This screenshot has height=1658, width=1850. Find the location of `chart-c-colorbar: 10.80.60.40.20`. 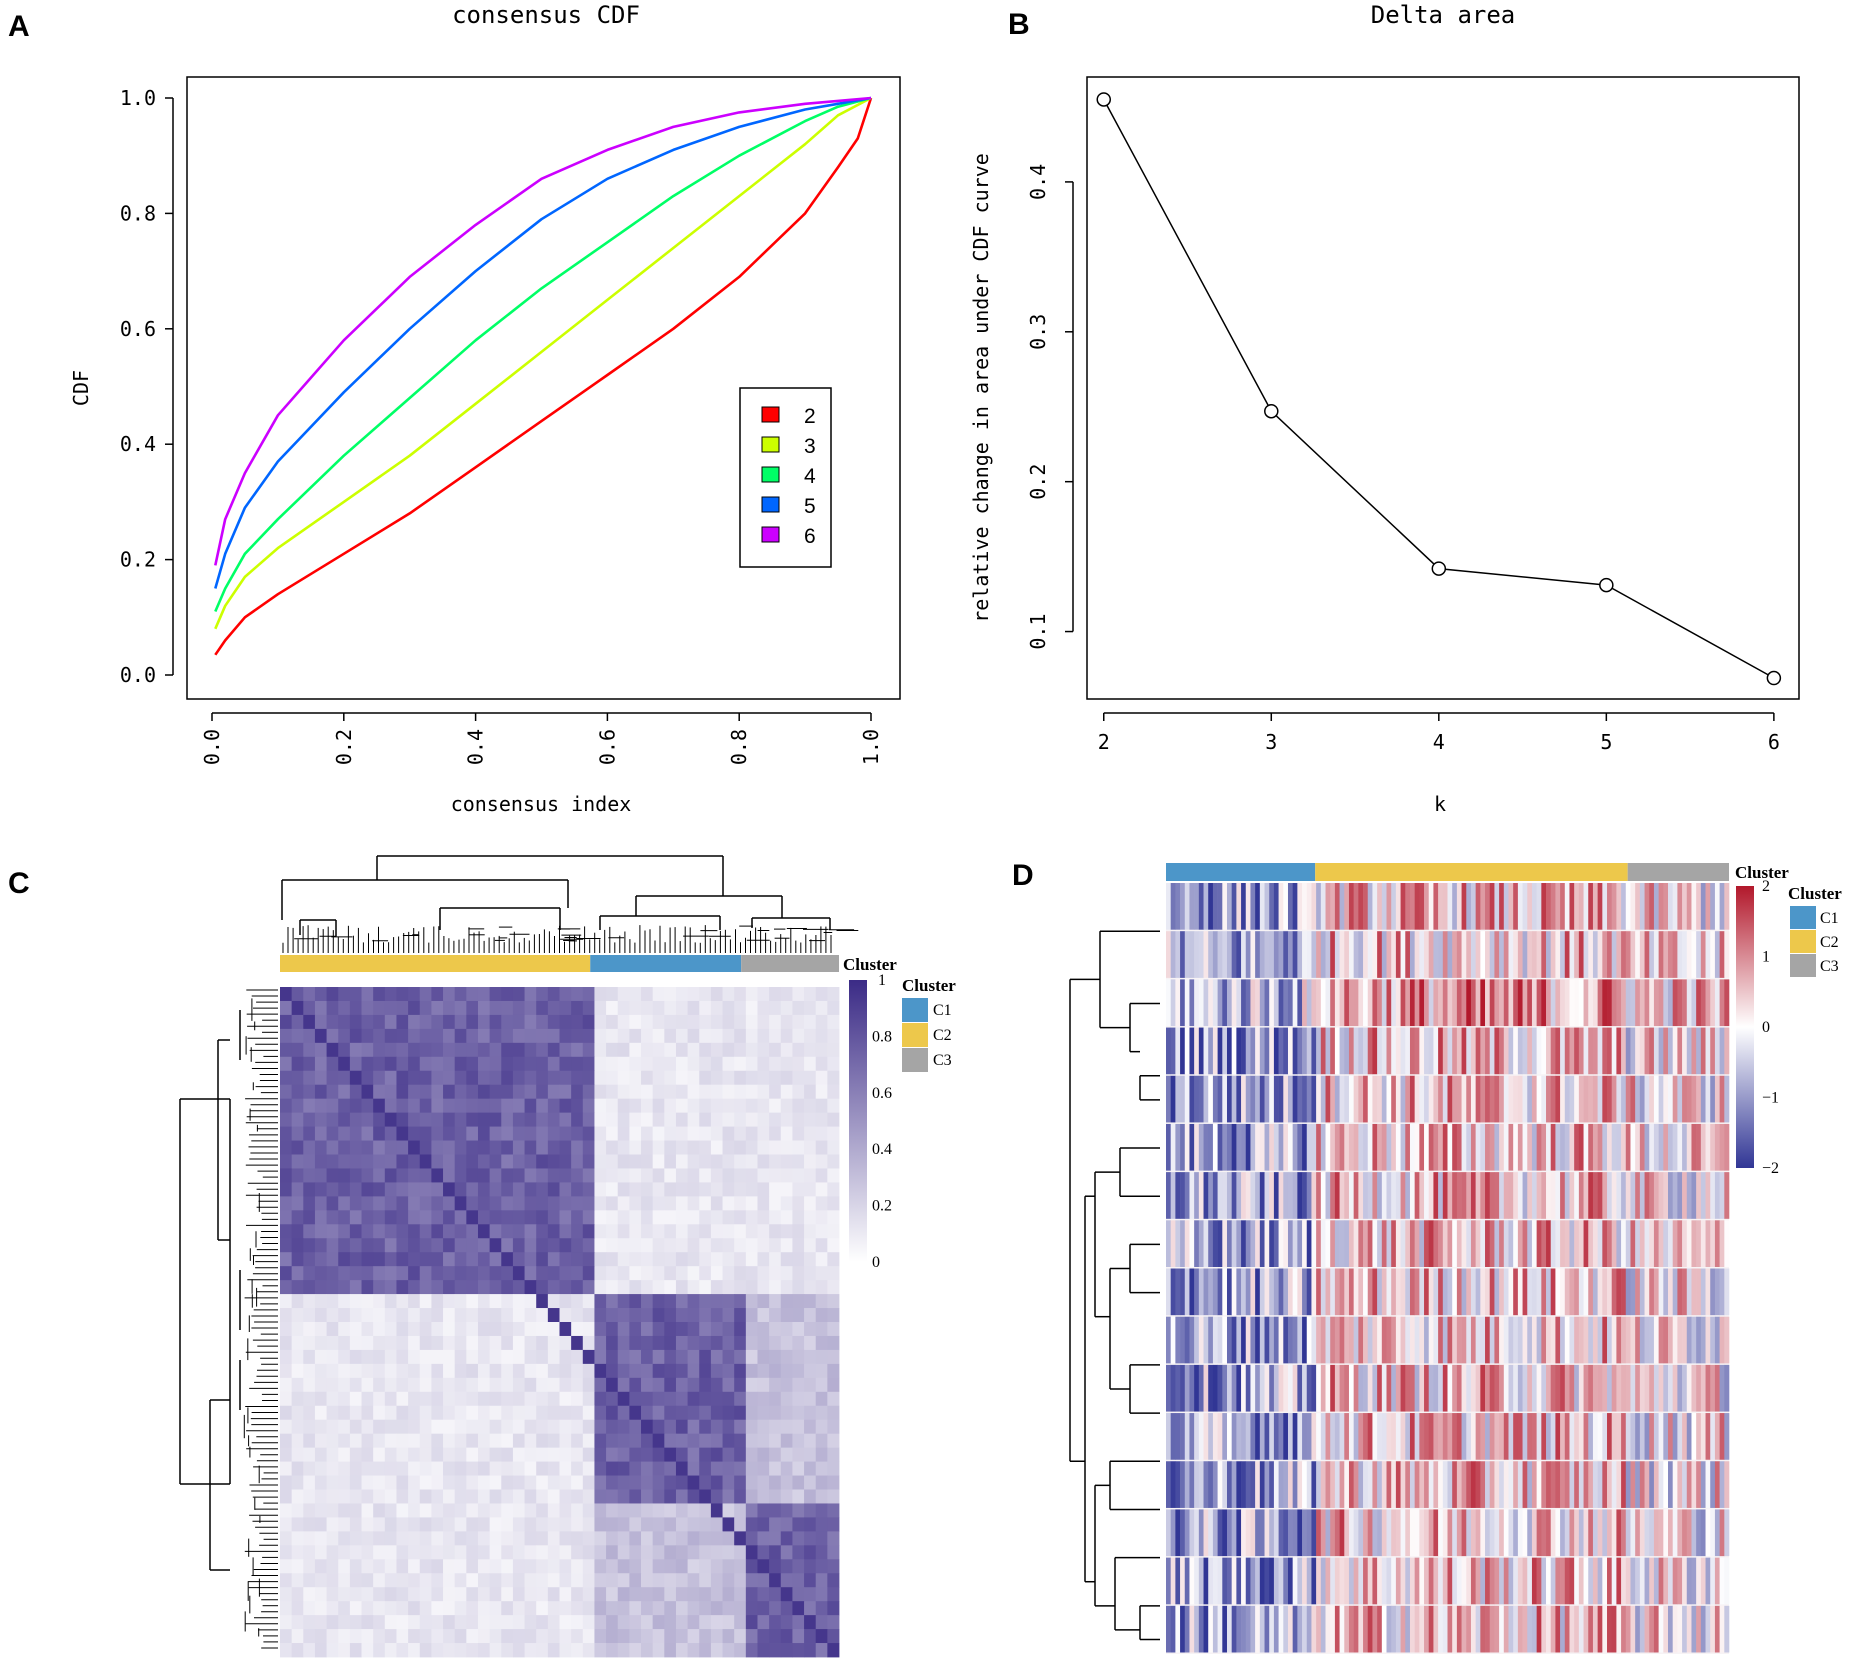

chart-c-colorbar: 10.80.60.40.20 is located at coordinates (870, 1121).